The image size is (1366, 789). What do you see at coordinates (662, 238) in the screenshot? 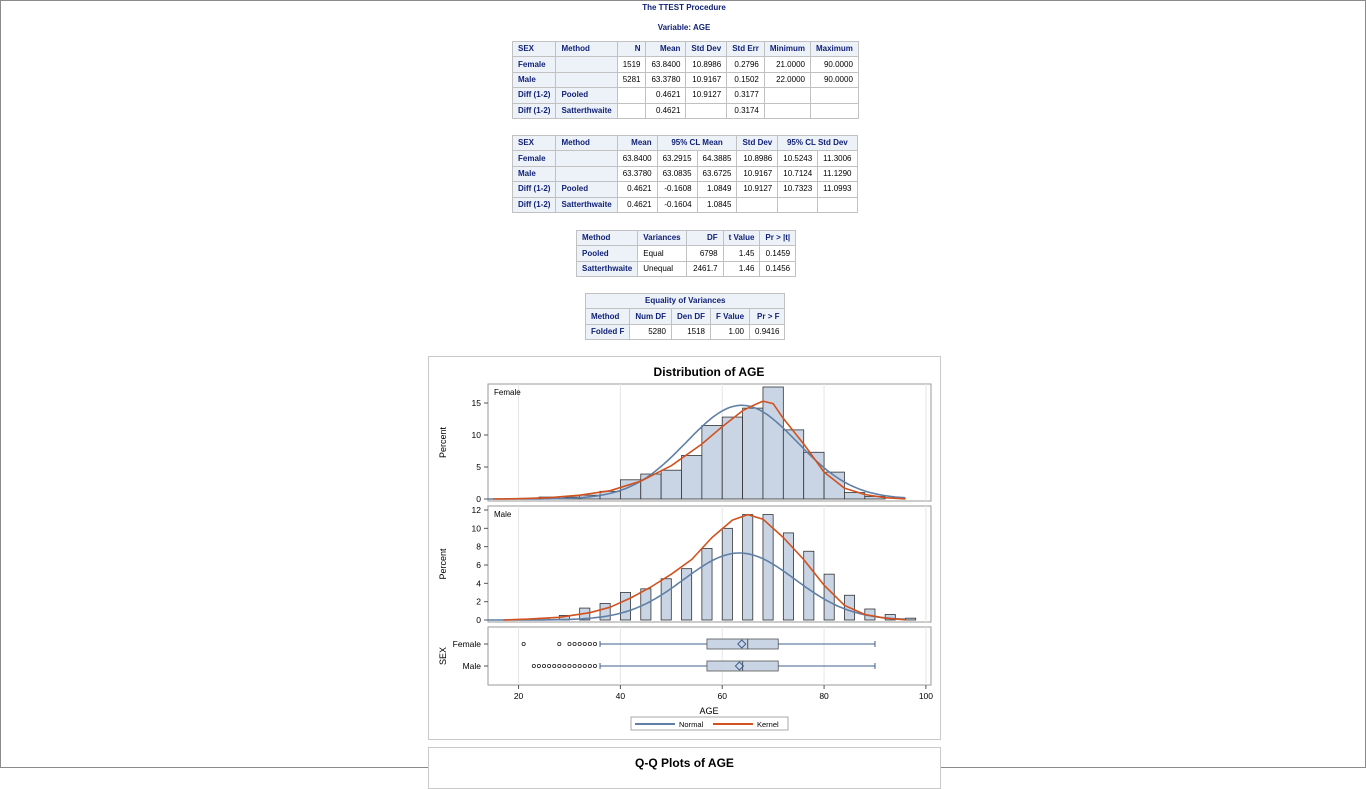
I see `col-header: Variances` at bounding box center [662, 238].